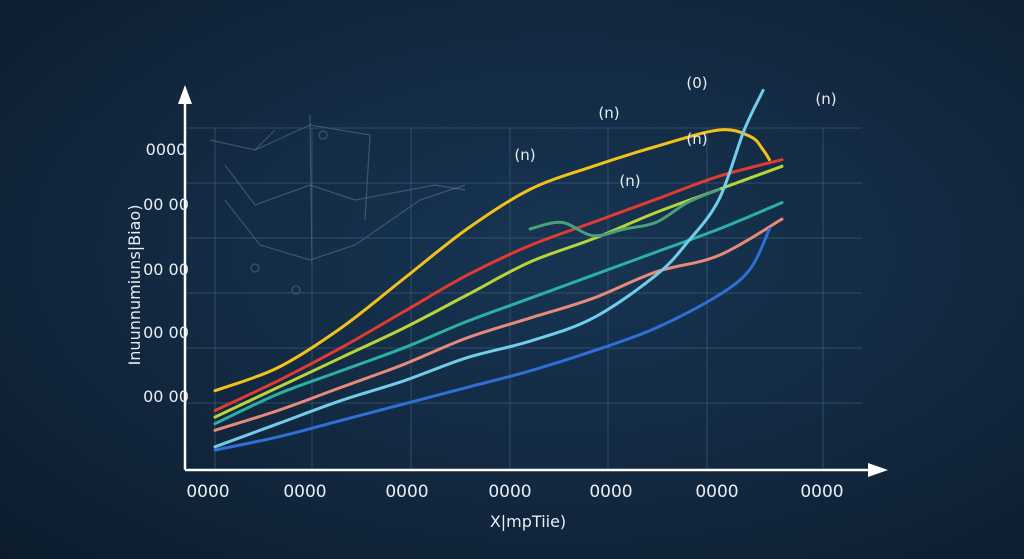 This screenshot has width=1024, height=559. I want to click on x-tick-labels: 0000 0000 0000 0000 0000 0000 0000, so click(514, 492).